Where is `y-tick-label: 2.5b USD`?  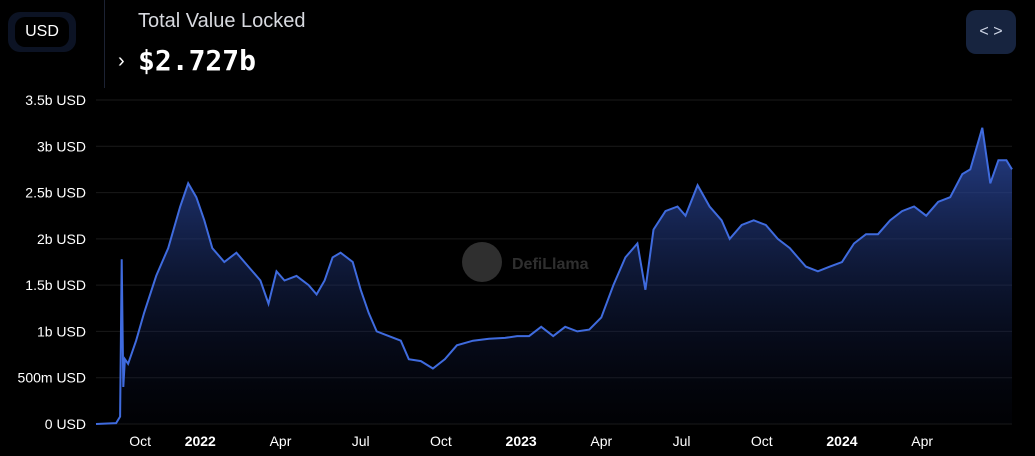 y-tick-label: 2.5b USD is located at coordinates (55, 193).